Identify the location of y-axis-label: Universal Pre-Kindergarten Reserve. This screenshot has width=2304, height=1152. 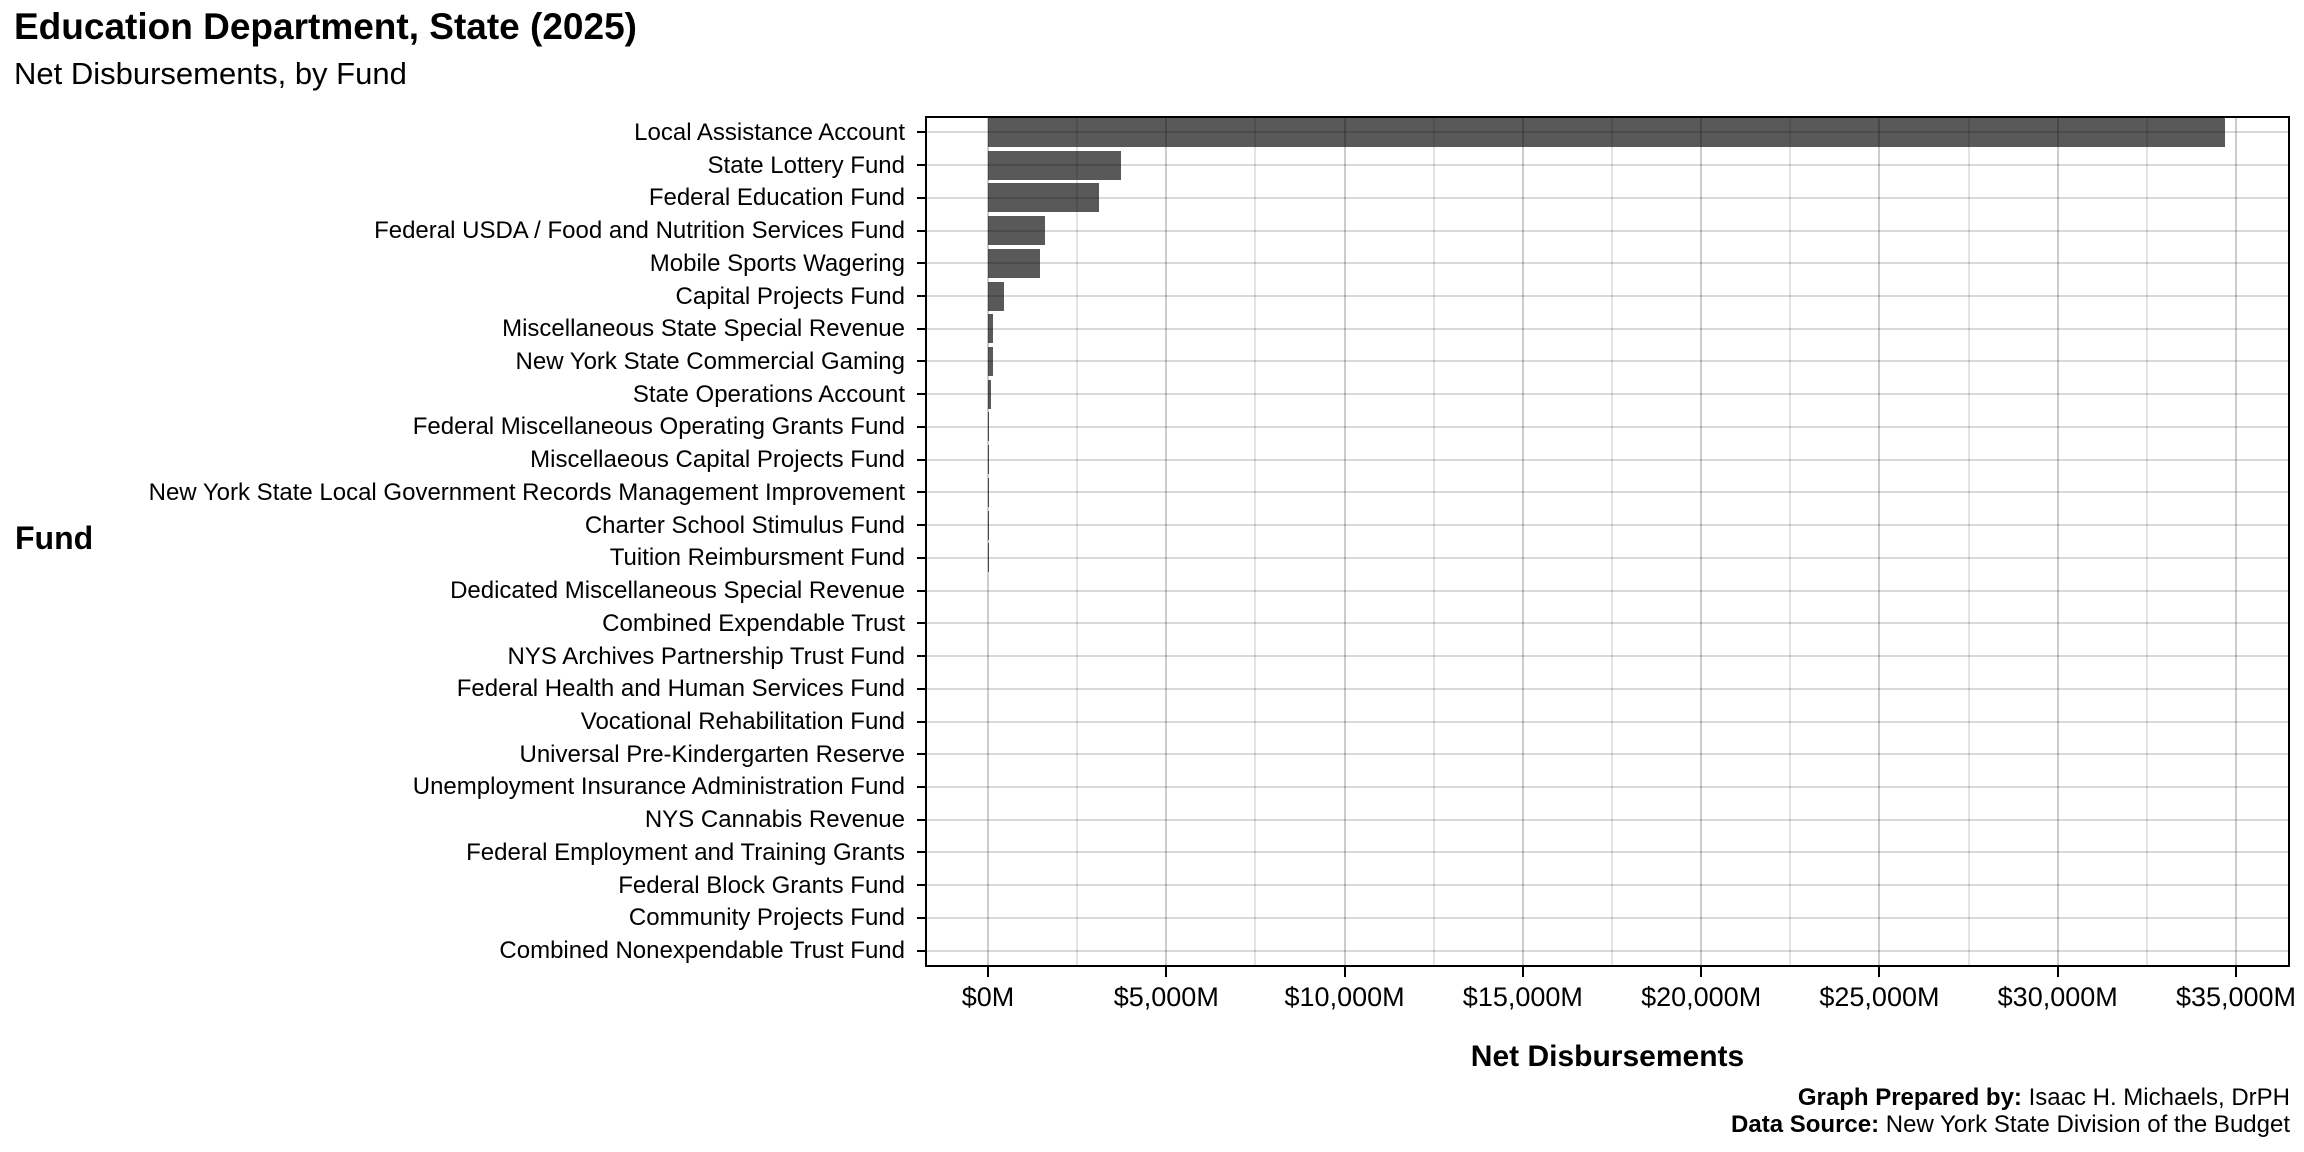
(712, 754).